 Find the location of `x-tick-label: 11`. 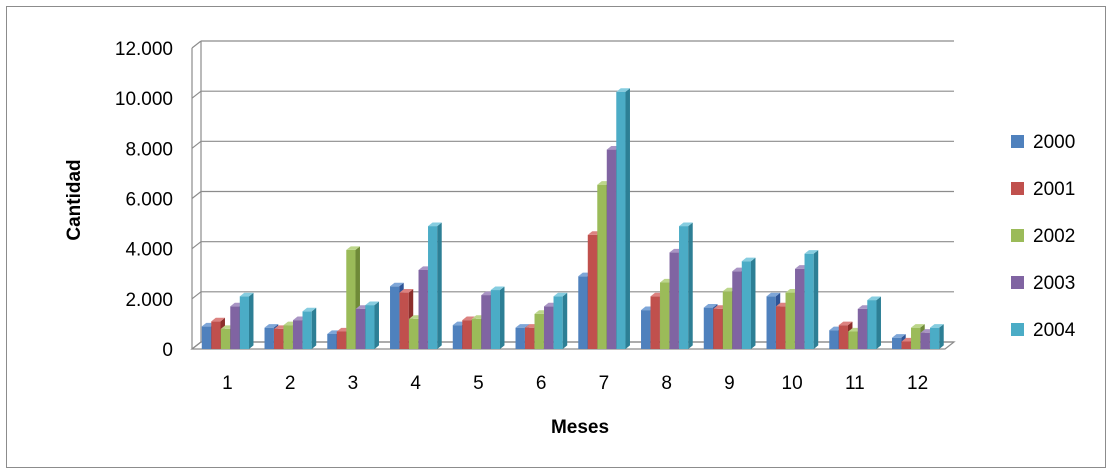

x-tick-label: 11 is located at coordinates (855, 383).